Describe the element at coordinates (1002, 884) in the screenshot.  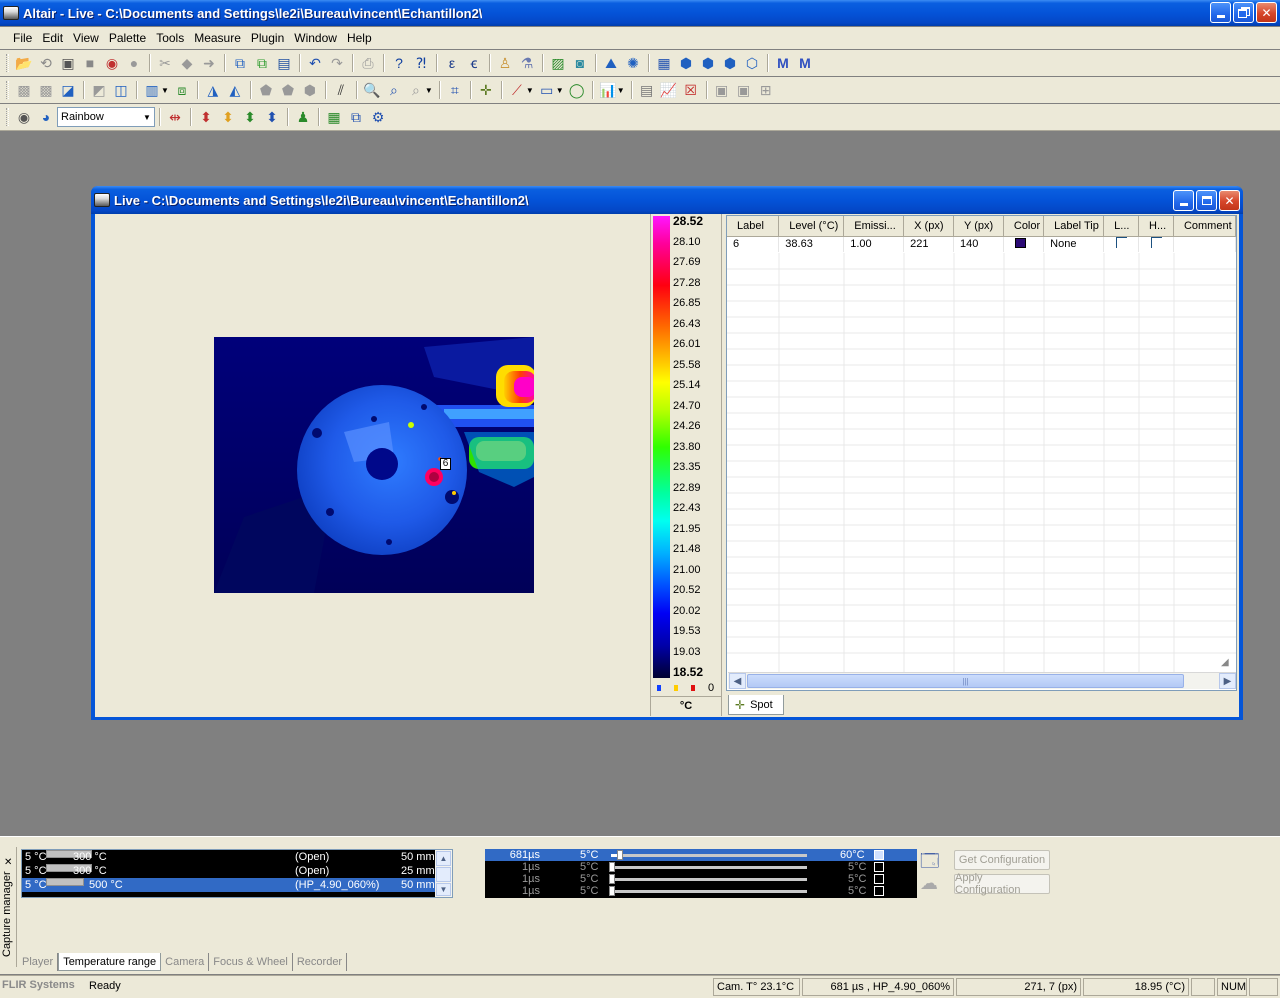
I see `apply-configuration-button: Apply Configuration` at that location.